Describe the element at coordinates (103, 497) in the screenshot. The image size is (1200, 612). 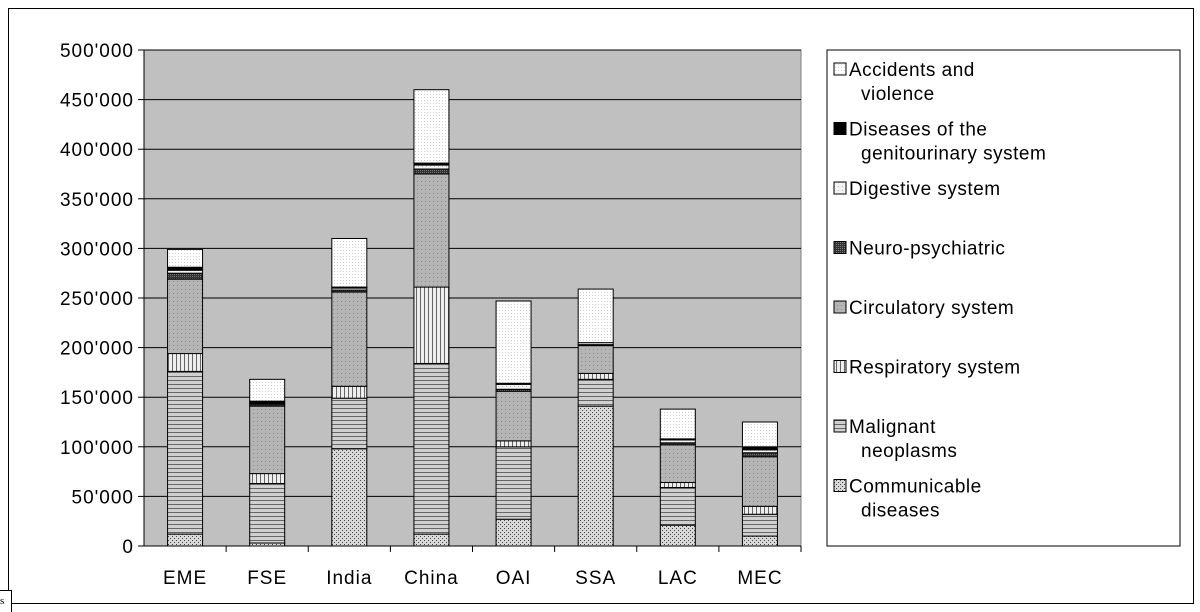
I see `y-tick-label: 50'000` at that location.